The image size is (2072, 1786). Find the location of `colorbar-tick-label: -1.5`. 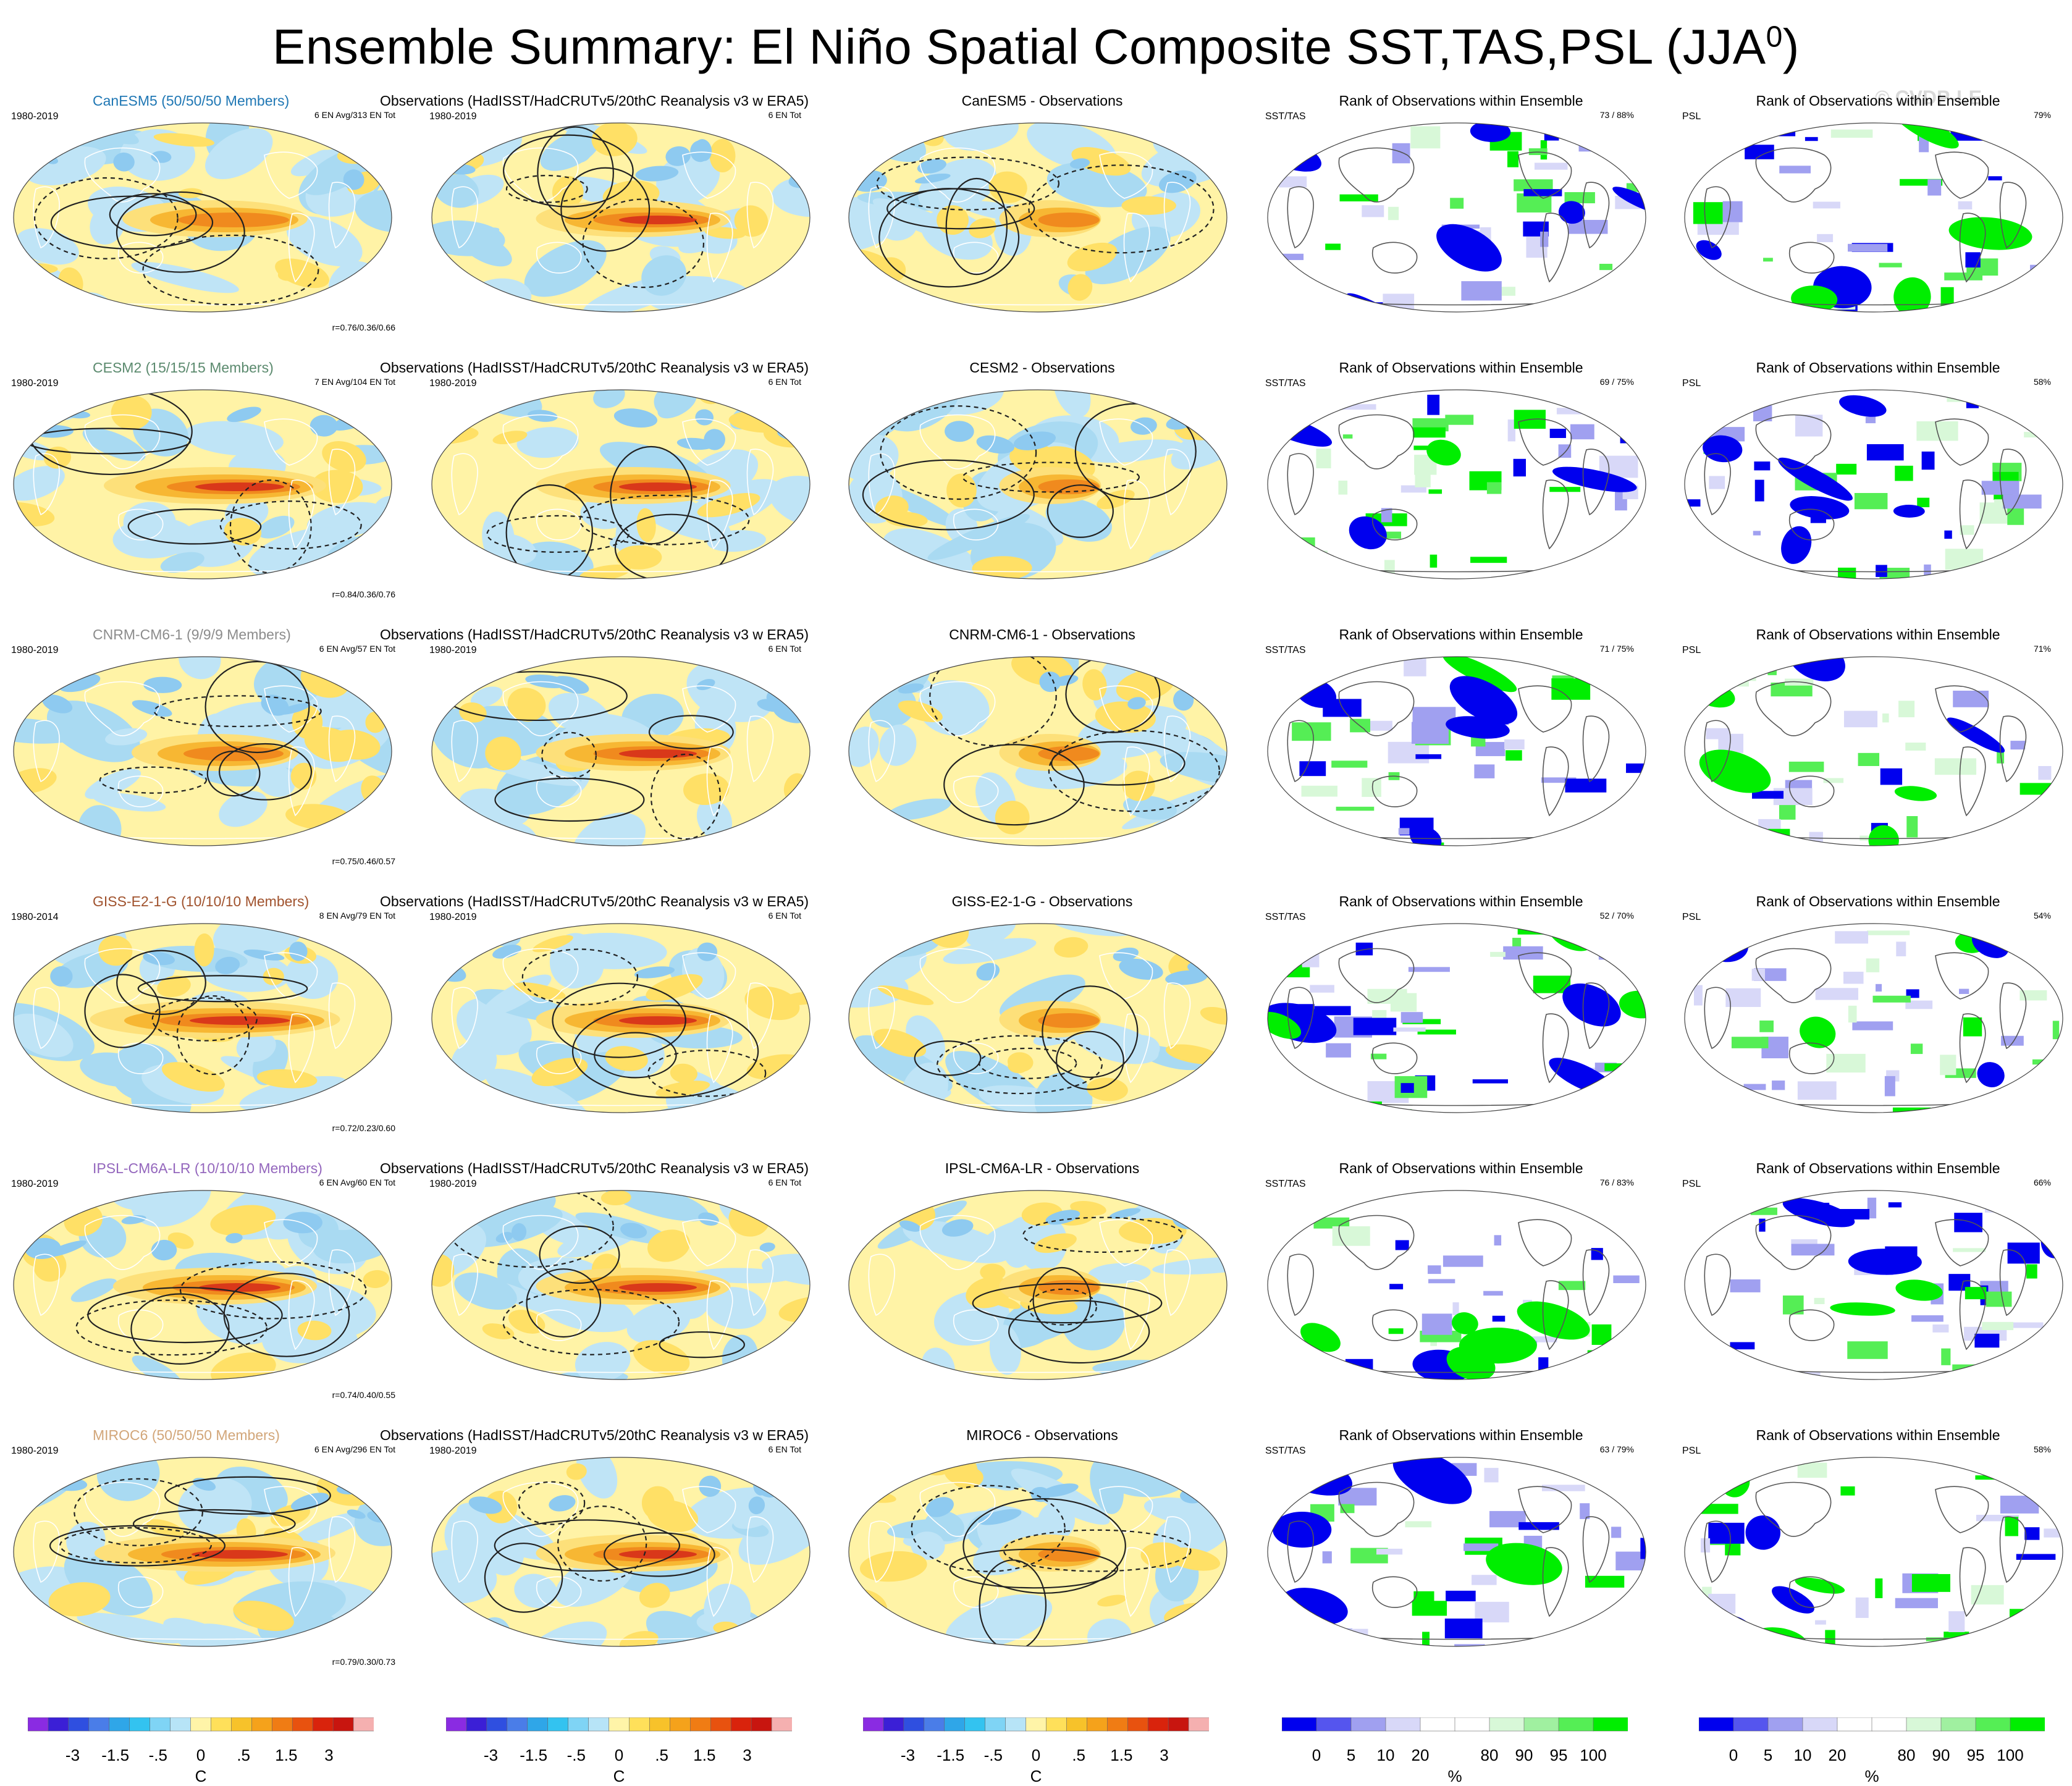

colorbar-tick-label: -1.5 is located at coordinates (533, 1756).